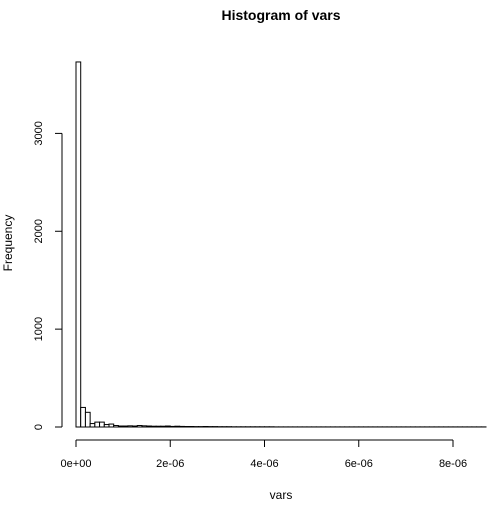 The height and width of the screenshot is (511, 502). Describe the element at coordinates (39, 133) in the screenshot. I see `y-tick-label: 3000` at that location.